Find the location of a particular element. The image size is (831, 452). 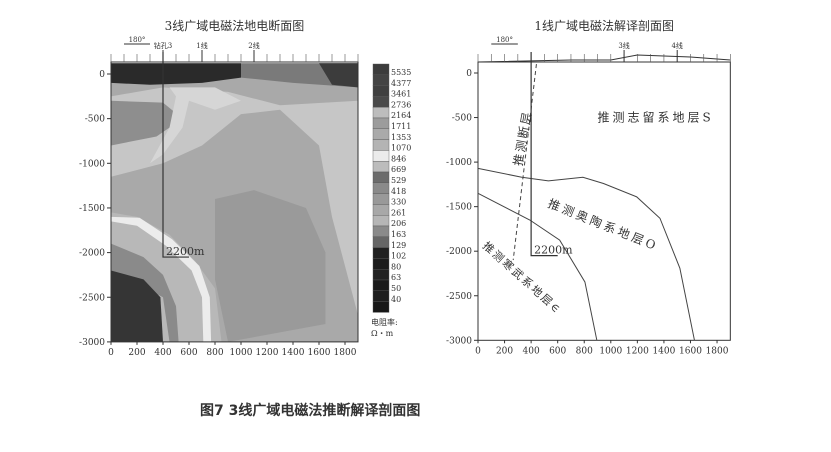

colorbar-label: 846 is located at coordinates (398, 158).